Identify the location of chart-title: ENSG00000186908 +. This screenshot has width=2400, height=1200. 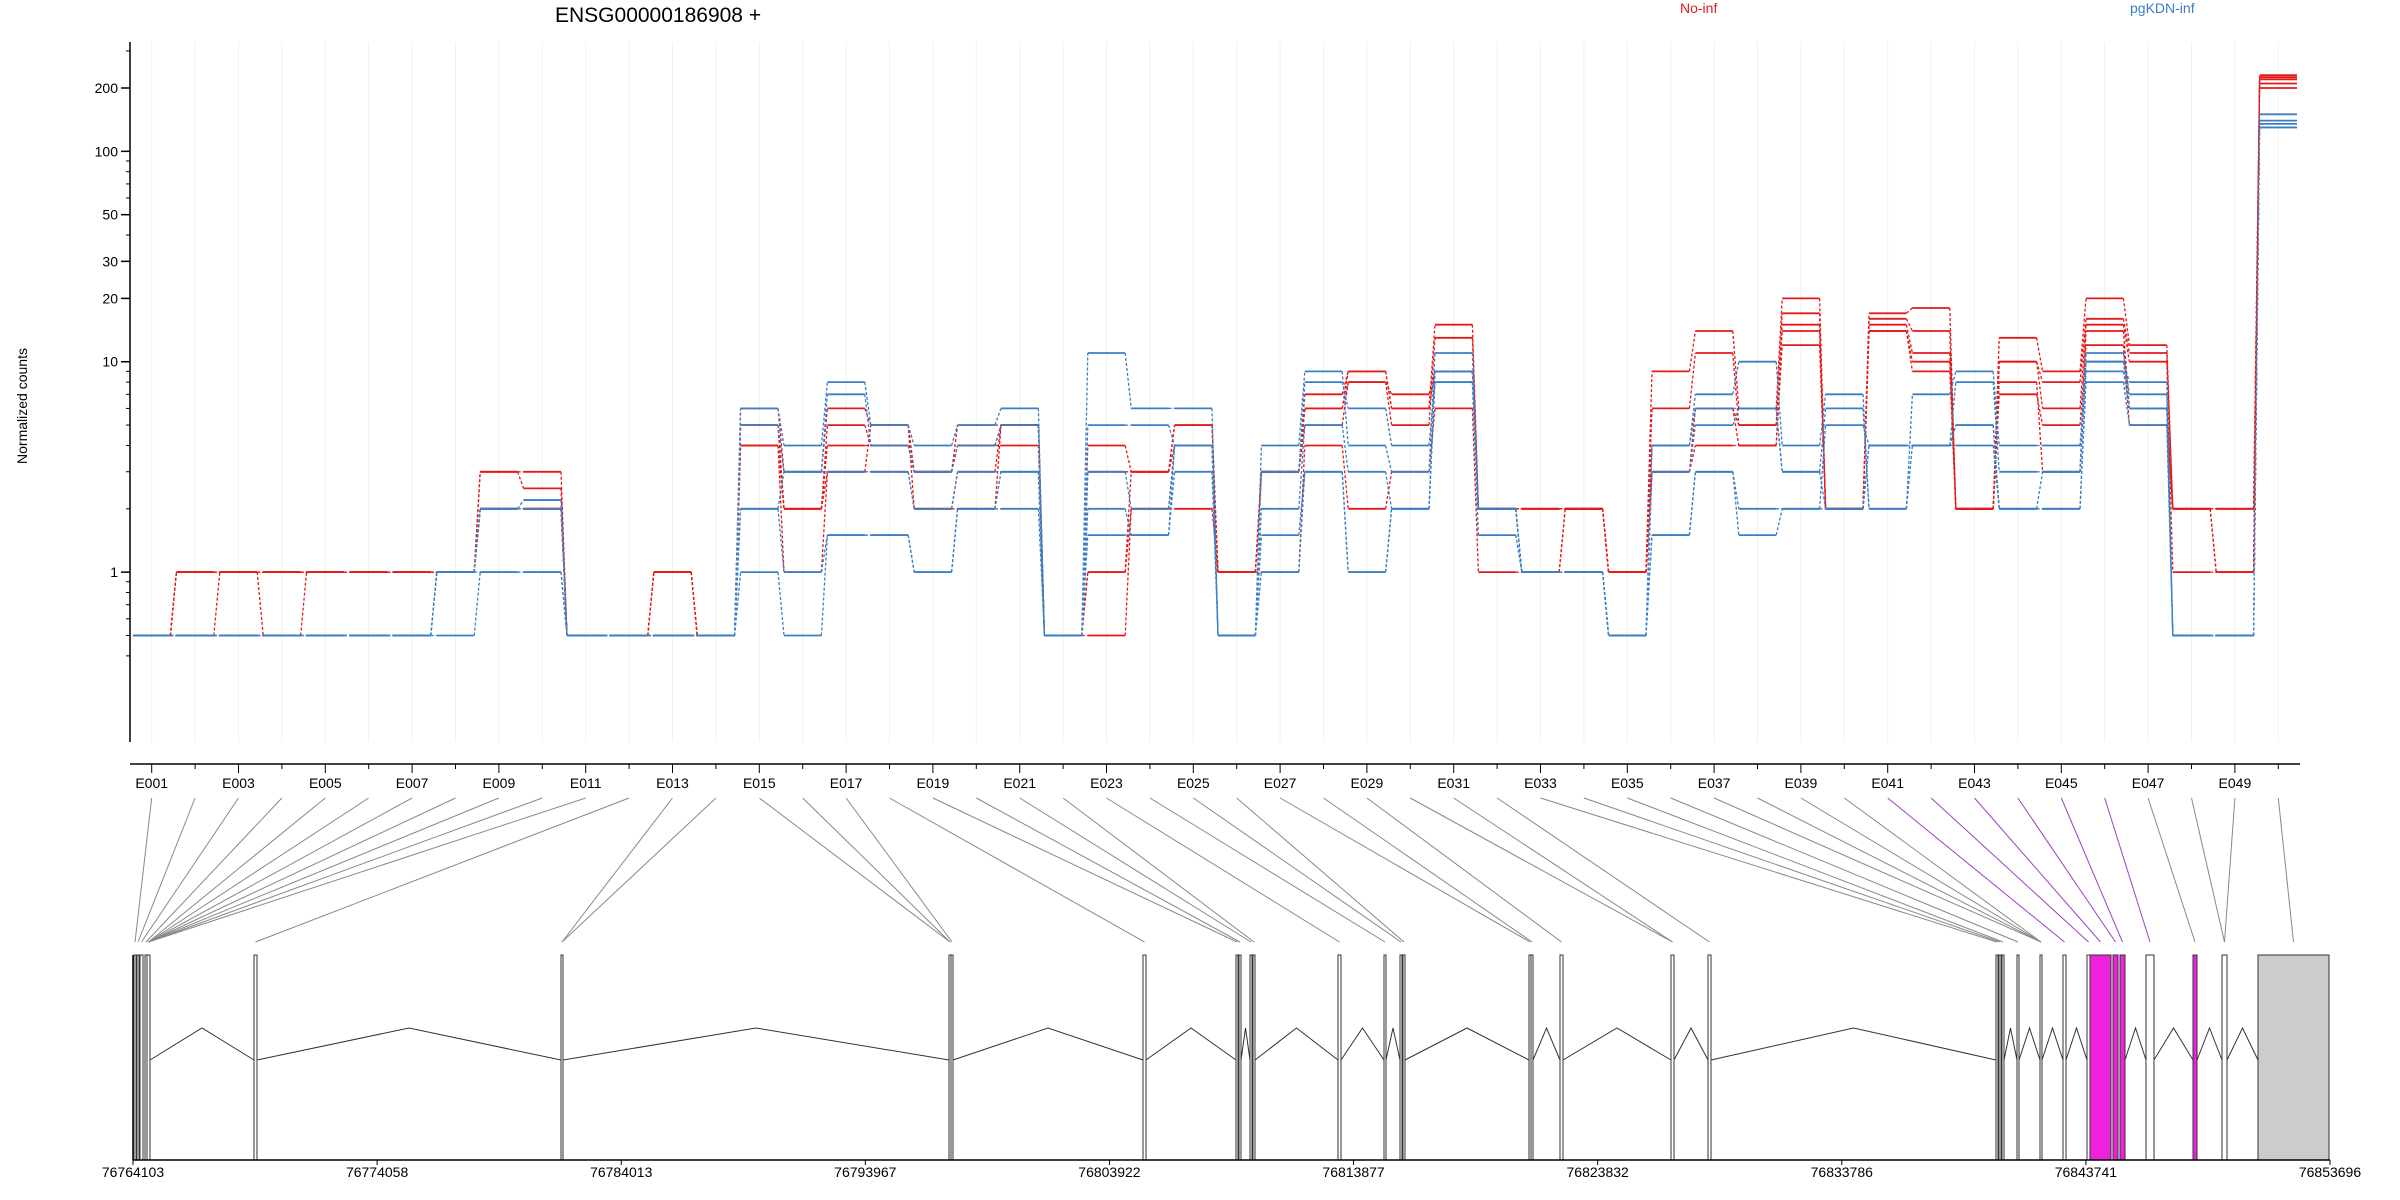
(658, 15).